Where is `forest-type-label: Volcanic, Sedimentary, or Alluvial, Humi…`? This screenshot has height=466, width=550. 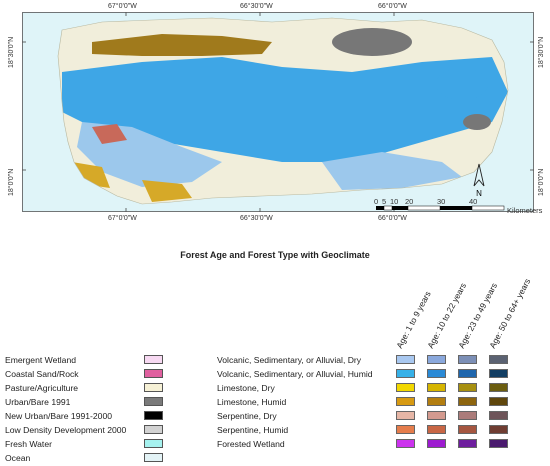
forest-type-label: Volcanic, Sedimentary, or Alluvial, Humi… is located at coordinates (295, 374).